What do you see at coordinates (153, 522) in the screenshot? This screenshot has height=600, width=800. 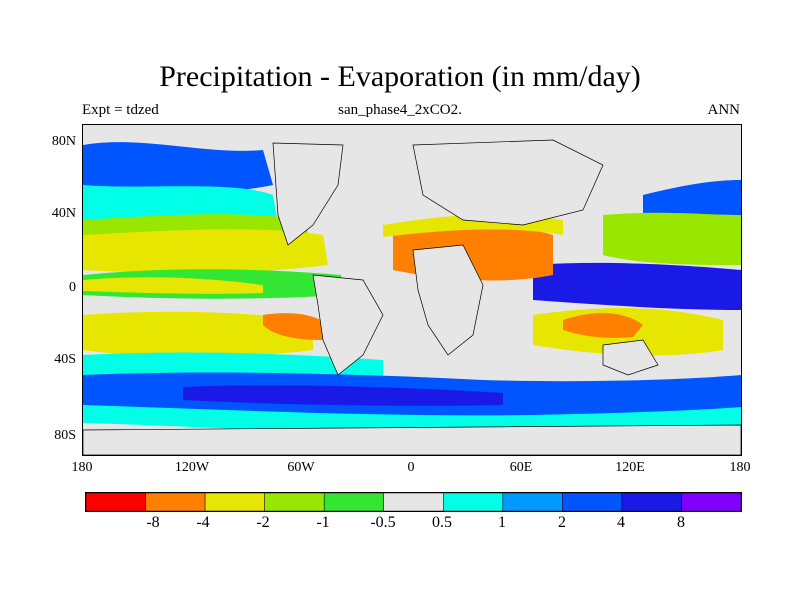 I see `colorbar-label: -8` at bounding box center [153, 522].